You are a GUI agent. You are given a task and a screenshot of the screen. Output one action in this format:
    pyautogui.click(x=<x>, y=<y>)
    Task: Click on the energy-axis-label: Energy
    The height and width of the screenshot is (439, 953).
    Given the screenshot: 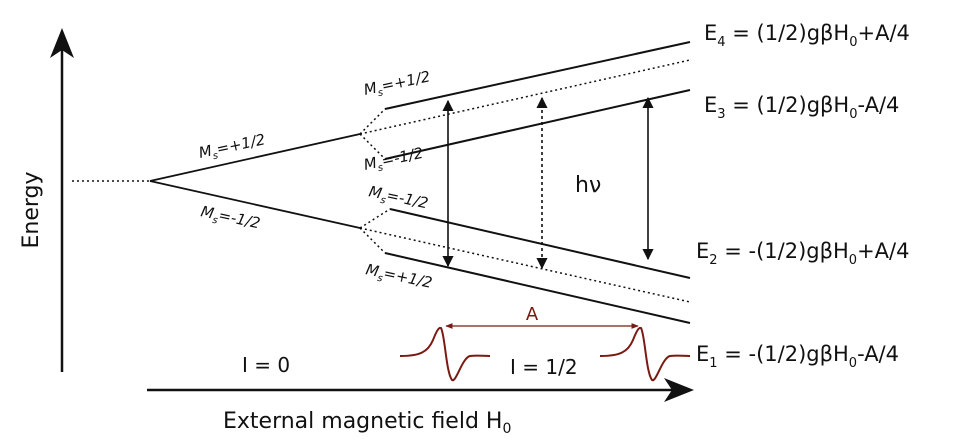 What is the action you would take?
    pyautogui.click(x=31, y=209)
    